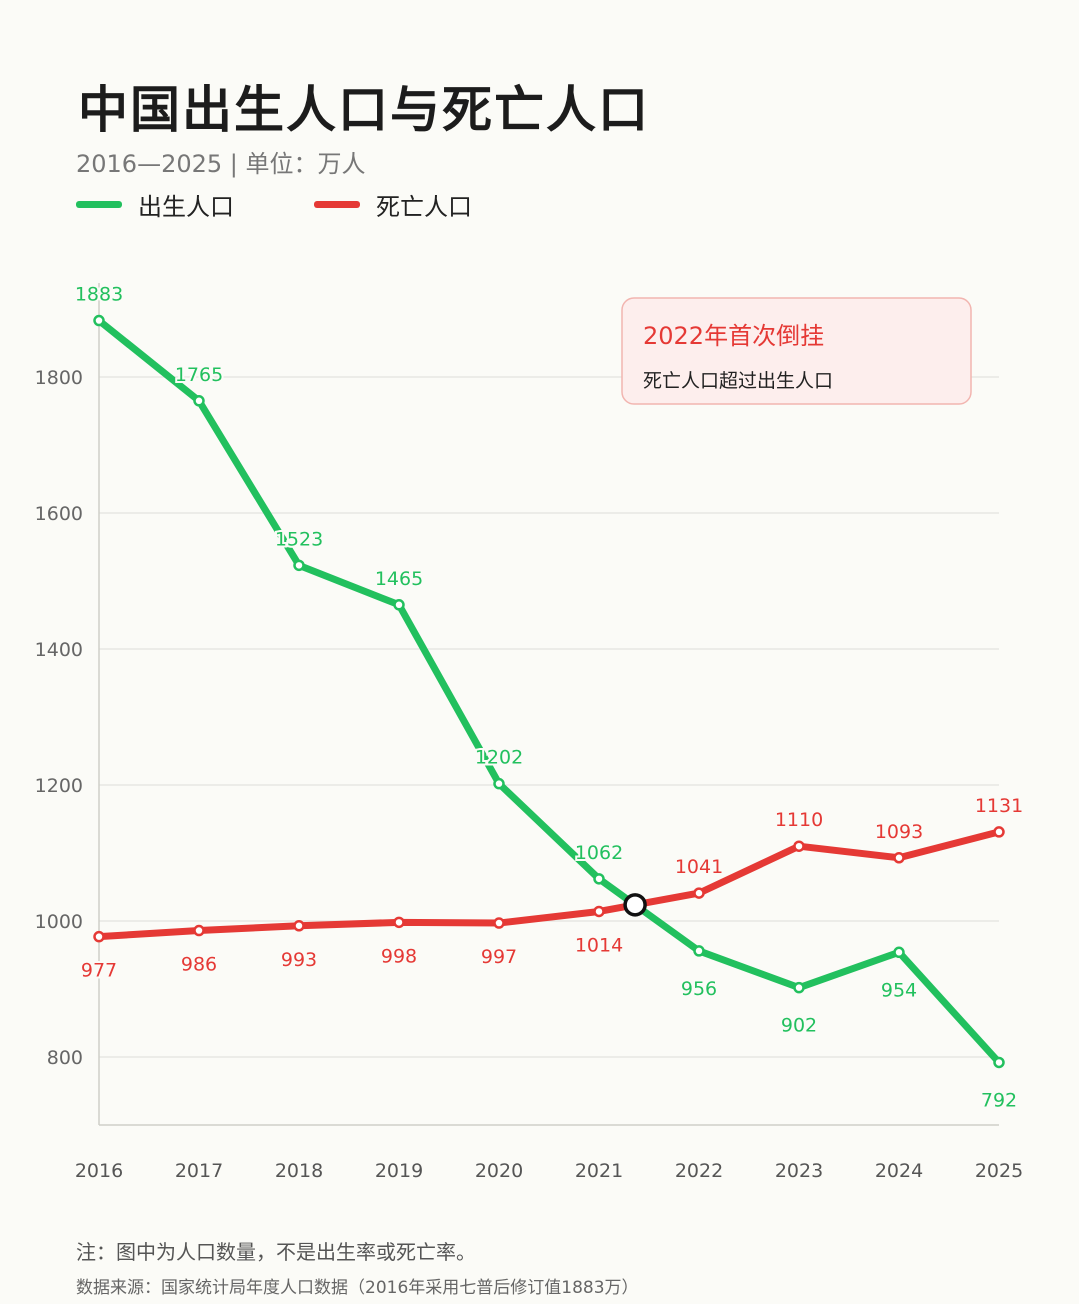 This screenshot has width=1079, height=1304. What do you see at coordinates (299, 1171) in the screenshot?
I see `x-tick-label: 2018` at bounding box center [299, 1171].